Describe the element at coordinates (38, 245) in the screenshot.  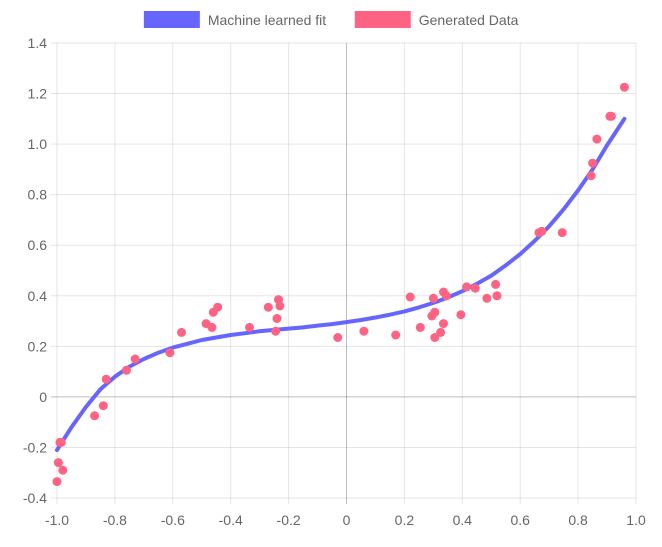
I see `y-tick-label: 0.6` at that location.